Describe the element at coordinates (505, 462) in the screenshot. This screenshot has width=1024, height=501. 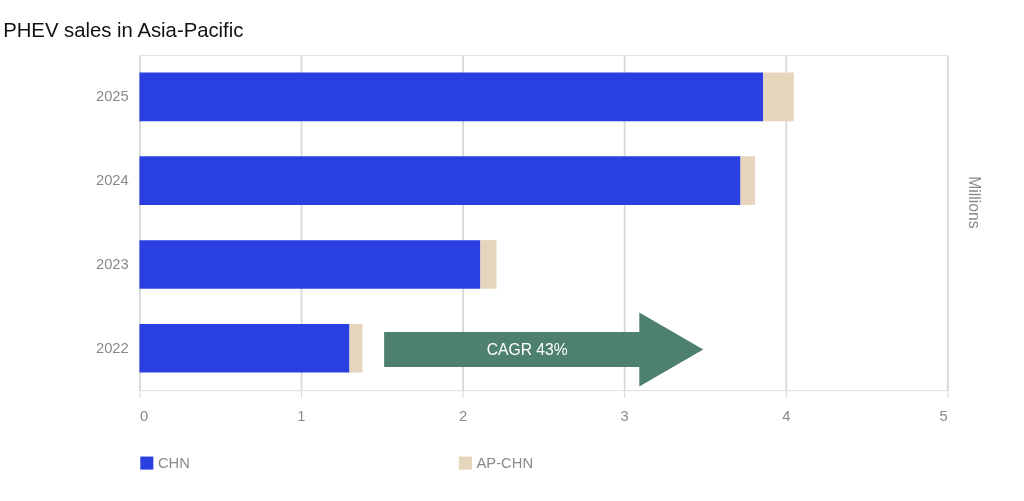
I see `legend-label: AP-CHN` at that location.